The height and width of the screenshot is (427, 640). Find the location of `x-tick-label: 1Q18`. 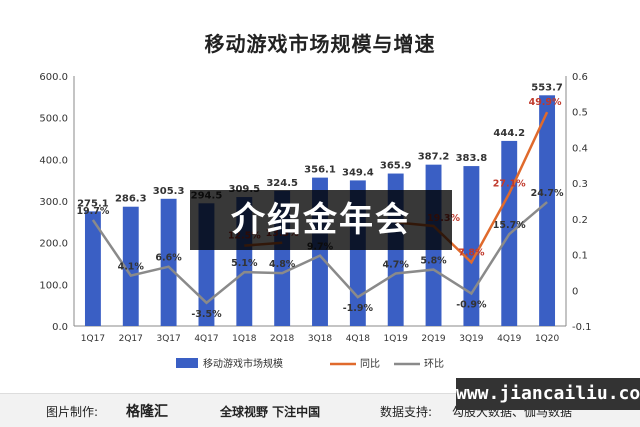

x-tick-label: 1Q18 is located at coordinates (244, 339).